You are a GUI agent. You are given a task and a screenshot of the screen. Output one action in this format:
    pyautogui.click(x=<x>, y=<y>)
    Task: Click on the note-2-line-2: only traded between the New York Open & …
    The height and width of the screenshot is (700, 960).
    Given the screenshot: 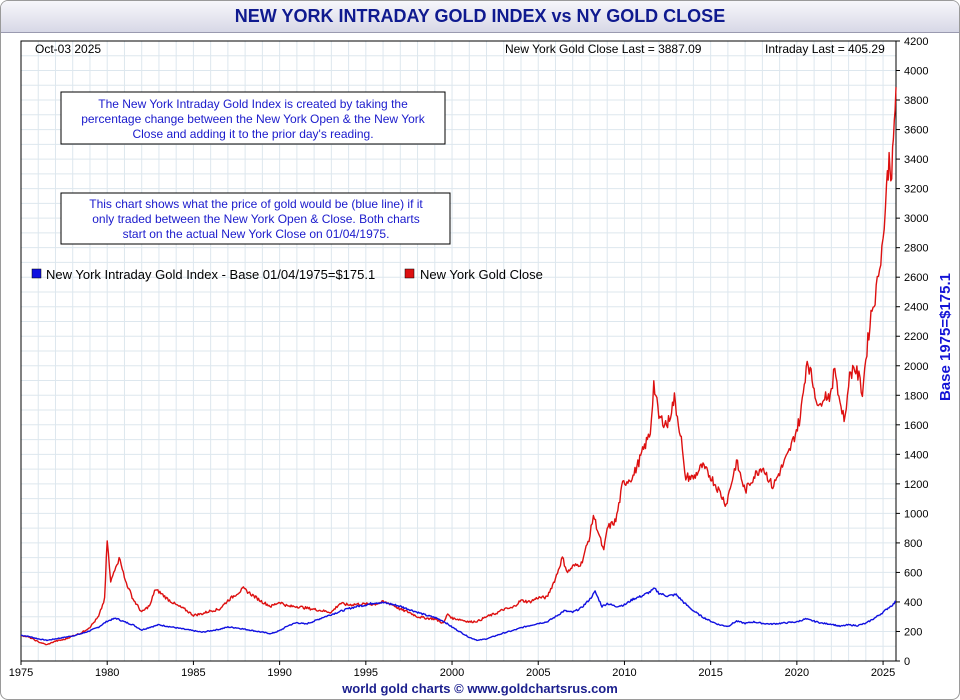 What is the action you would take?
    pyautogui.click(x=256, y=219)
    